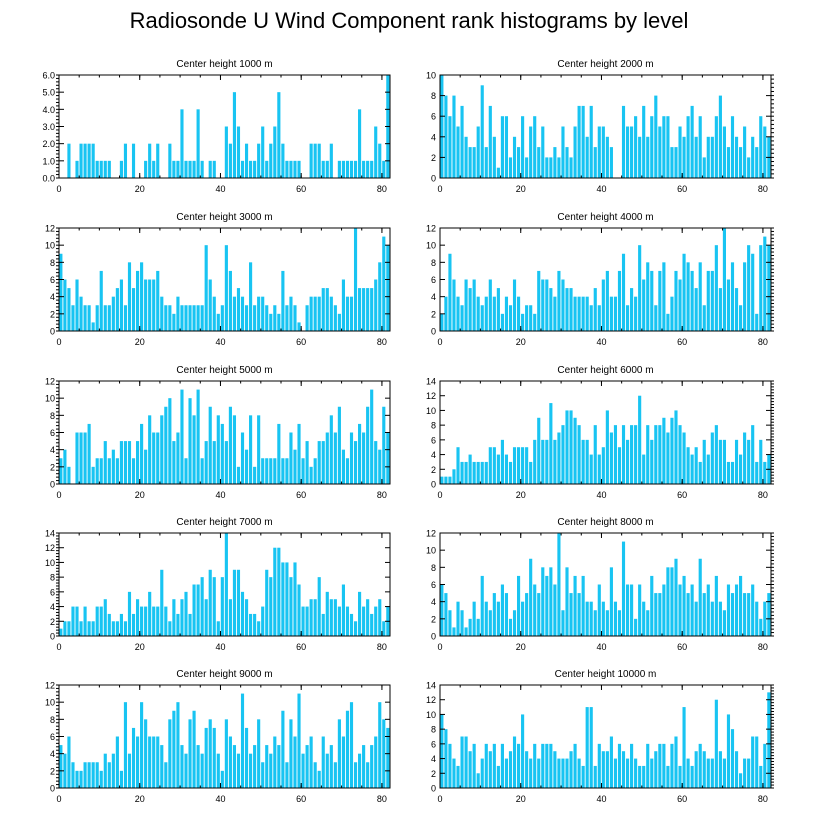 The image size is (818, 824). I want to click on plot-frame, so click(605, 432).